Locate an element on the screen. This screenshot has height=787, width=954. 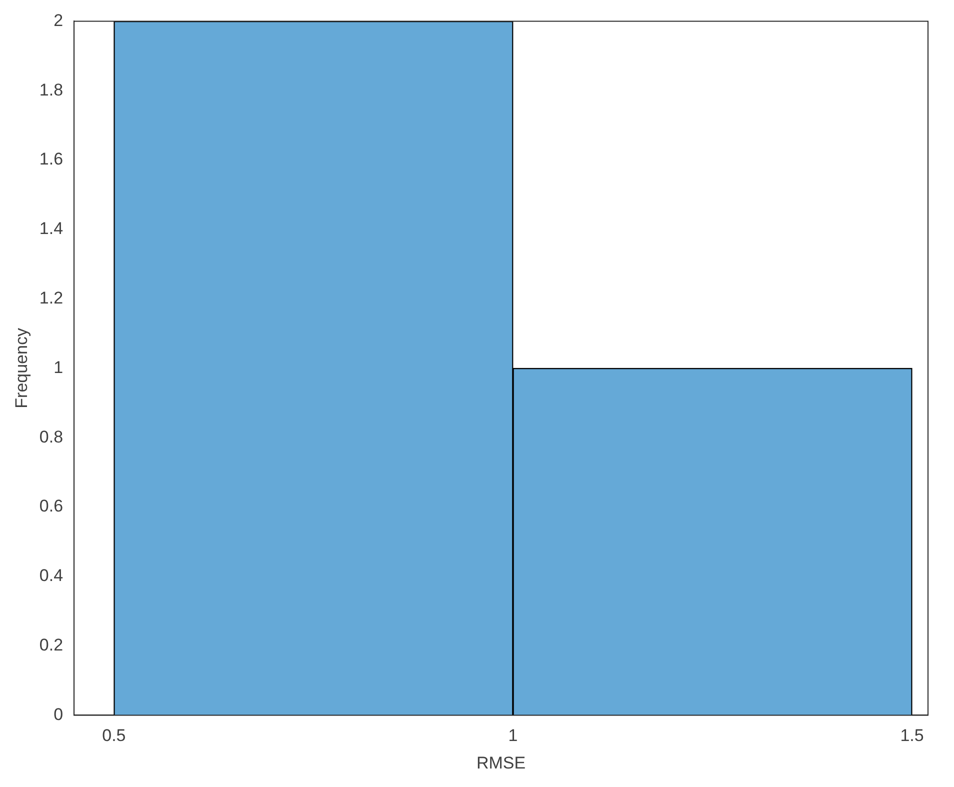
x-axis-title: RMSE is located at coordinates (501, 762).